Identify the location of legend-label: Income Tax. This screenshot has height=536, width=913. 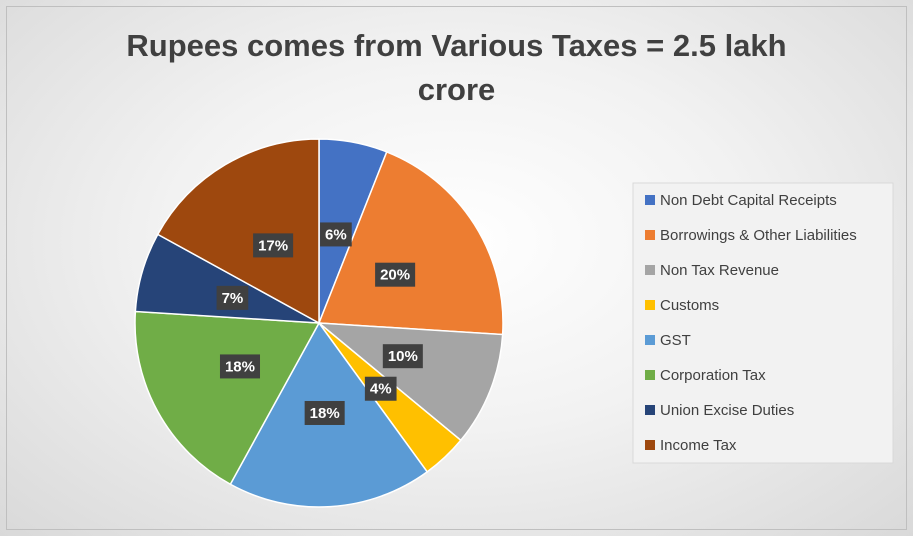
(698, 445).